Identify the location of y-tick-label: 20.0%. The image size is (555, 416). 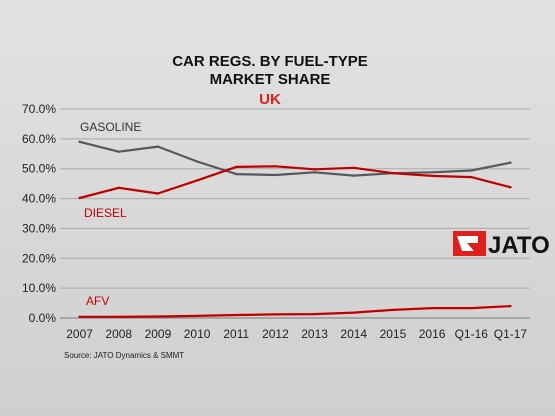
(39, 258).